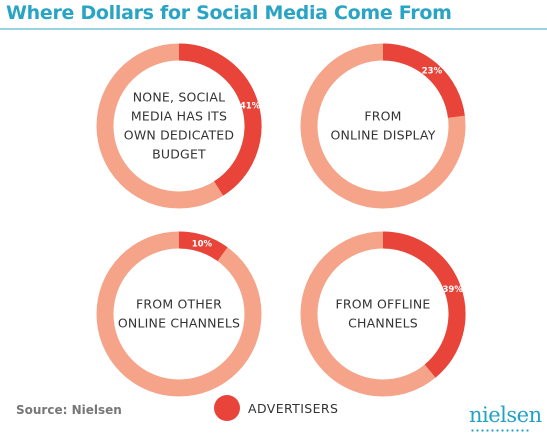  I want to click on donut-category-label: OWN DEDICATED, so click(179, 135).